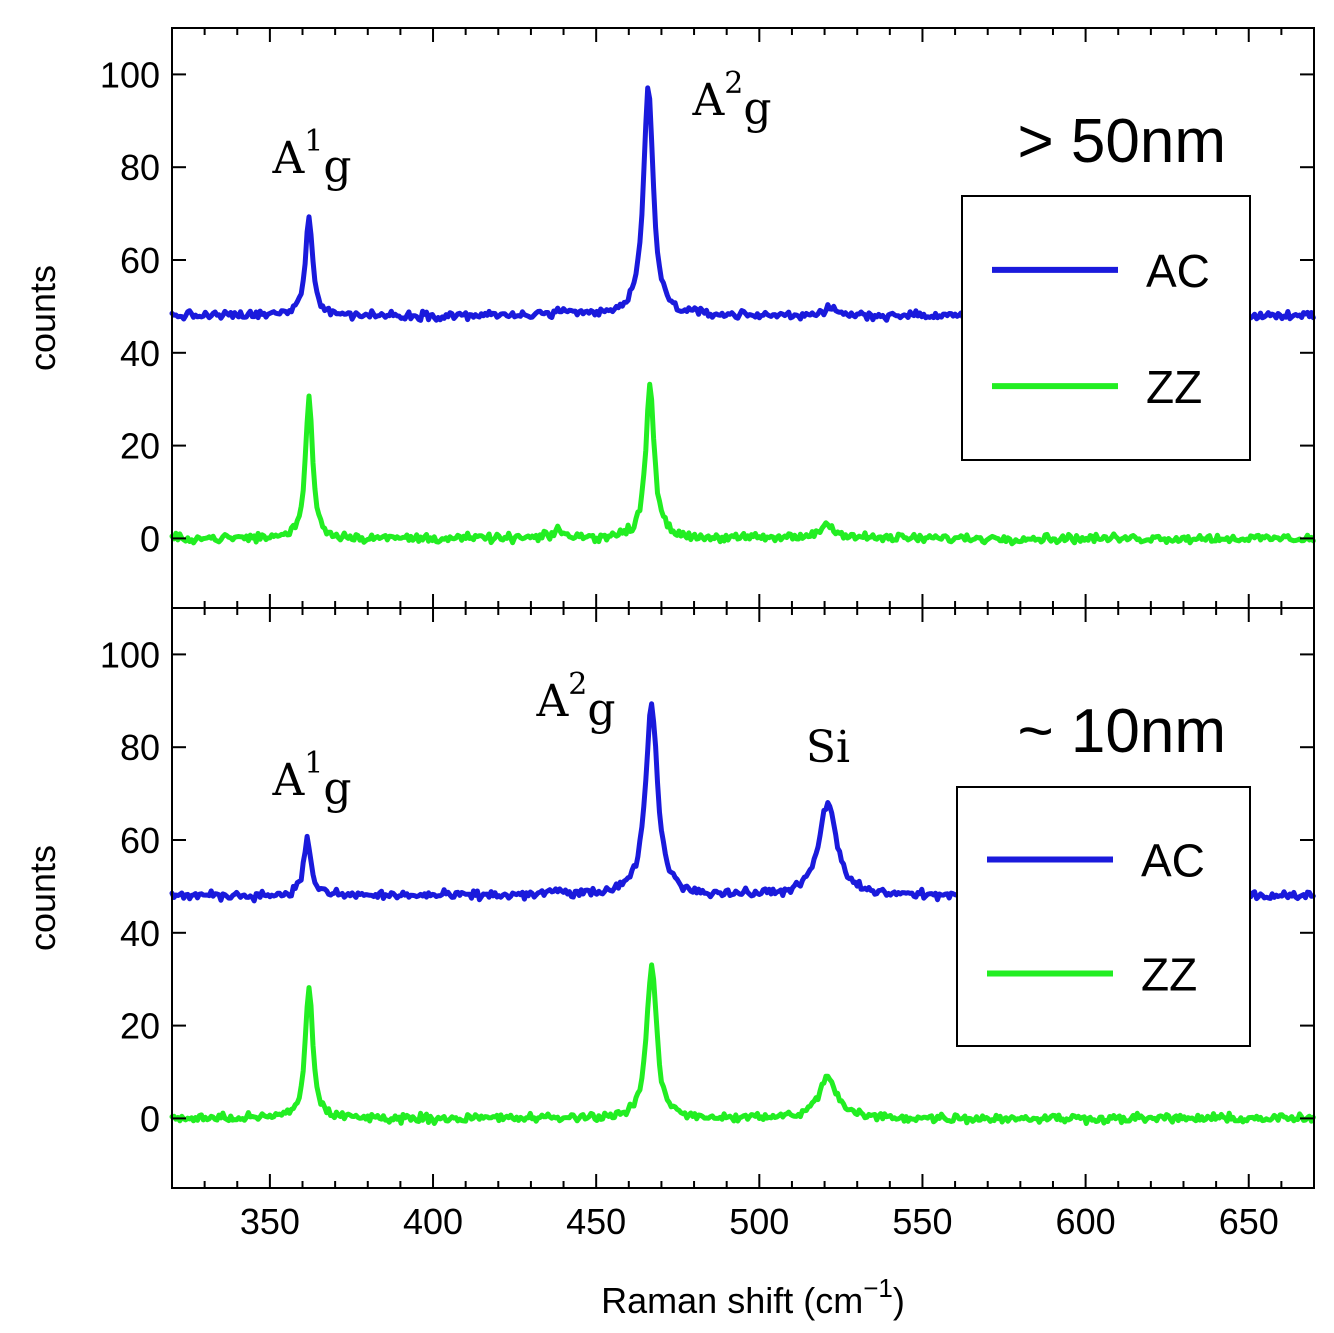 The image size is (1334, 1333). Describe the element at coordinates (270, 1221) in the screenshot. I see `x-tick-label: 350` at that location.